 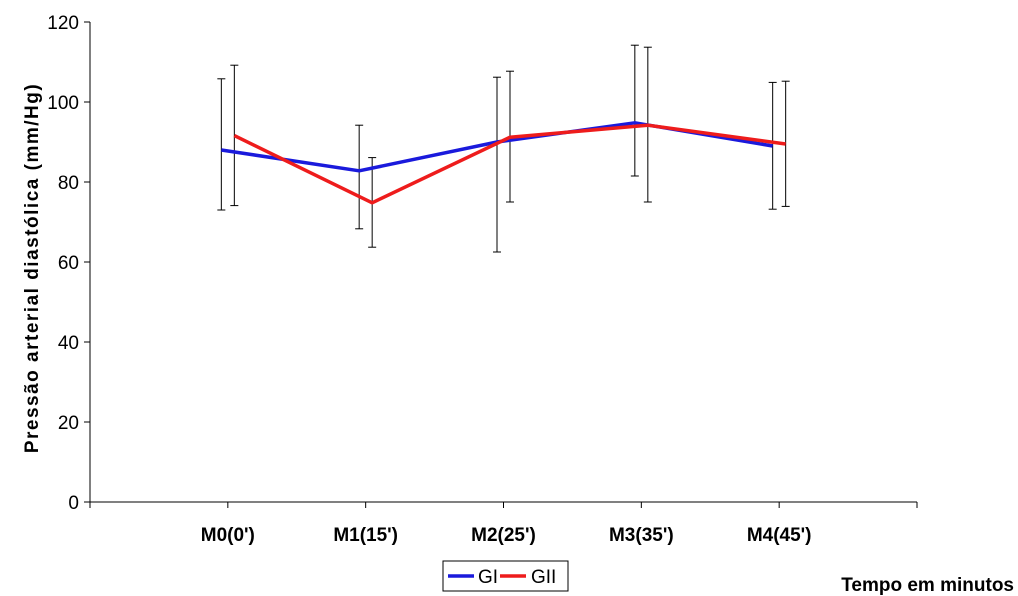 What do you see at coordinates (641, 535) in the screenshot?
I see `x-category-label: M3(35')` at bounding box center [641, 535].